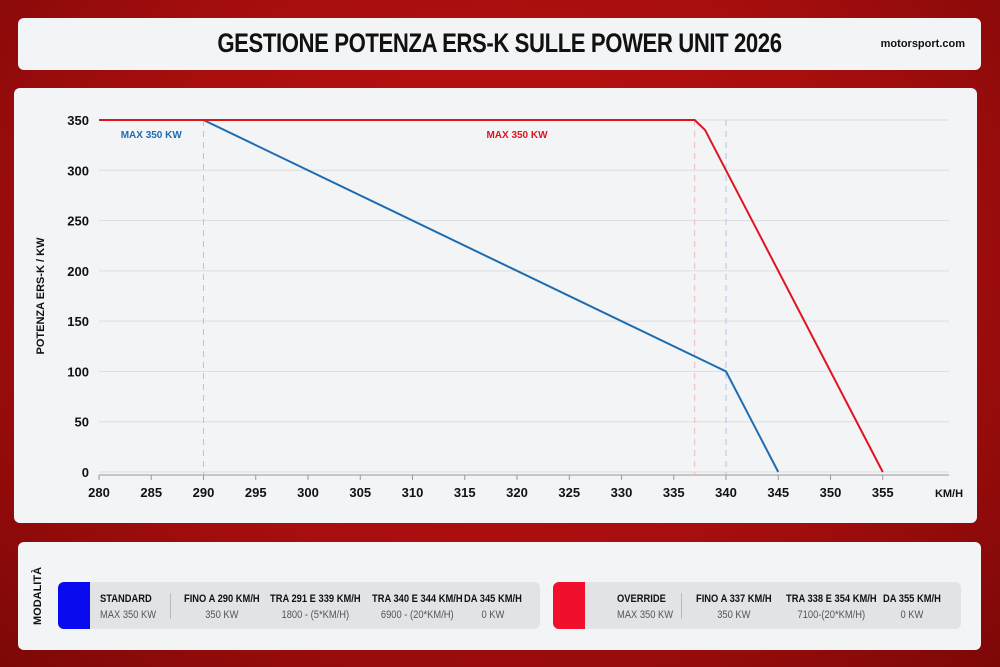 This screenshot has width=1000, height=667. What do you see at coordinates (78, 120) in the screenshot?
I see `y-tick-label: 350` at bounding box center [78, 120].